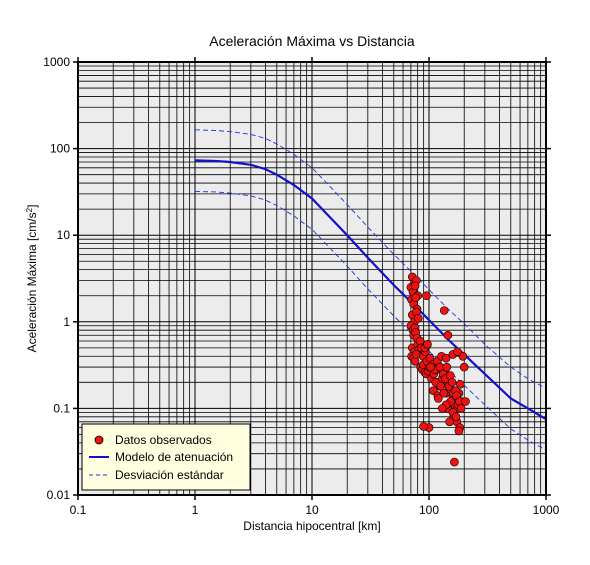 This screenshot has width=590, height=565. What do you see at coordinates (29, 209) in the screenshot?
I see `y-axis-label-superscript: 2` at bounding box center [29, 209].